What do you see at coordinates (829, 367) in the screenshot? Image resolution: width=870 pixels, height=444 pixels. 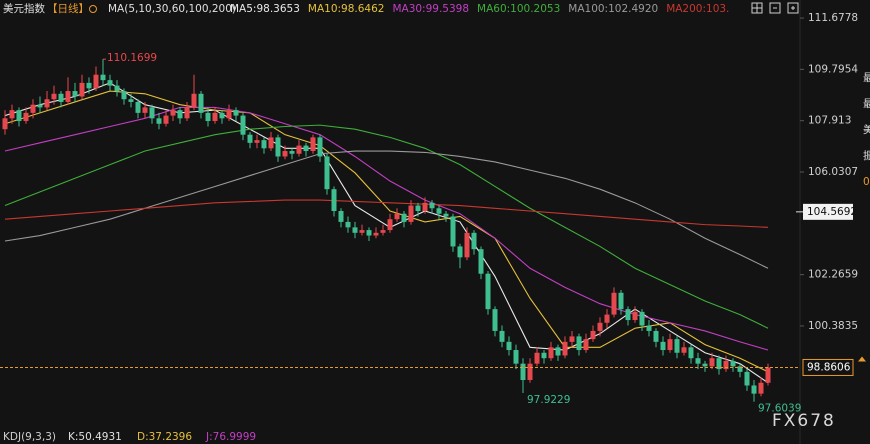 I see `current-price-label: 98.8606` at bounding box center [829, 367].